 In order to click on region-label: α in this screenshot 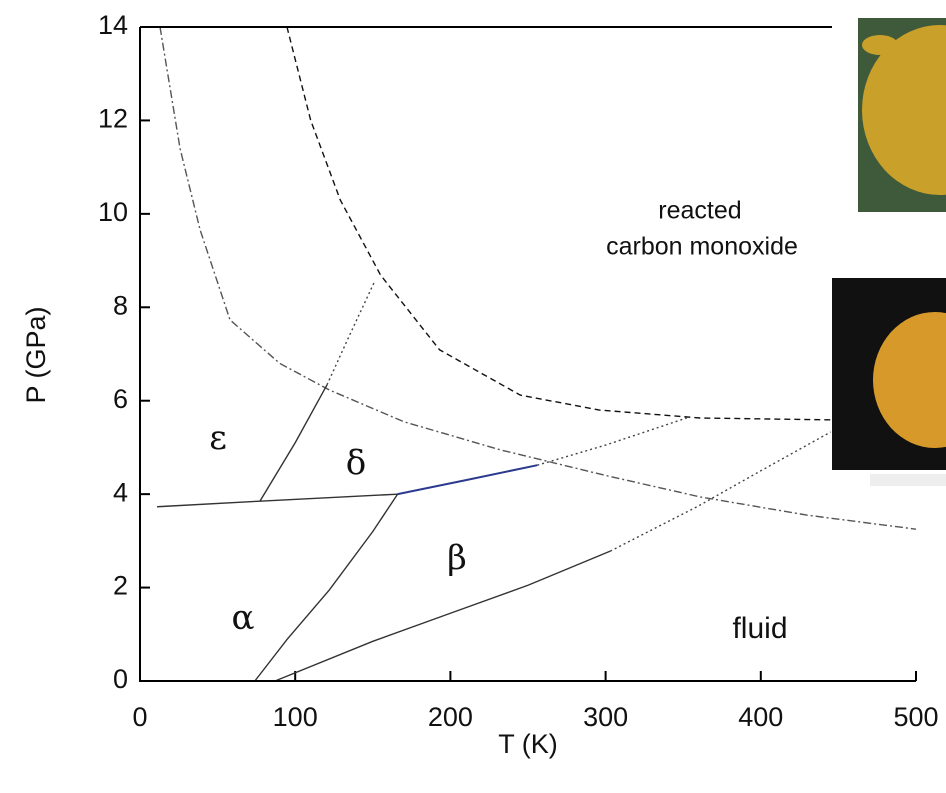, I will do `click(243, 618)`.